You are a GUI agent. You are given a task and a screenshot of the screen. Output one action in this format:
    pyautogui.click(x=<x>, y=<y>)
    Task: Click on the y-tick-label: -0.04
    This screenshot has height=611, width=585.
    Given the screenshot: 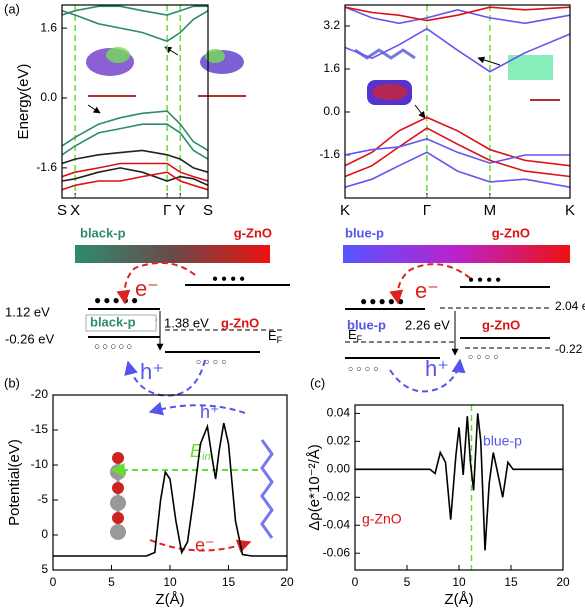 What is the action you would take?
    pyautogui.click(x=337, y=524)
    